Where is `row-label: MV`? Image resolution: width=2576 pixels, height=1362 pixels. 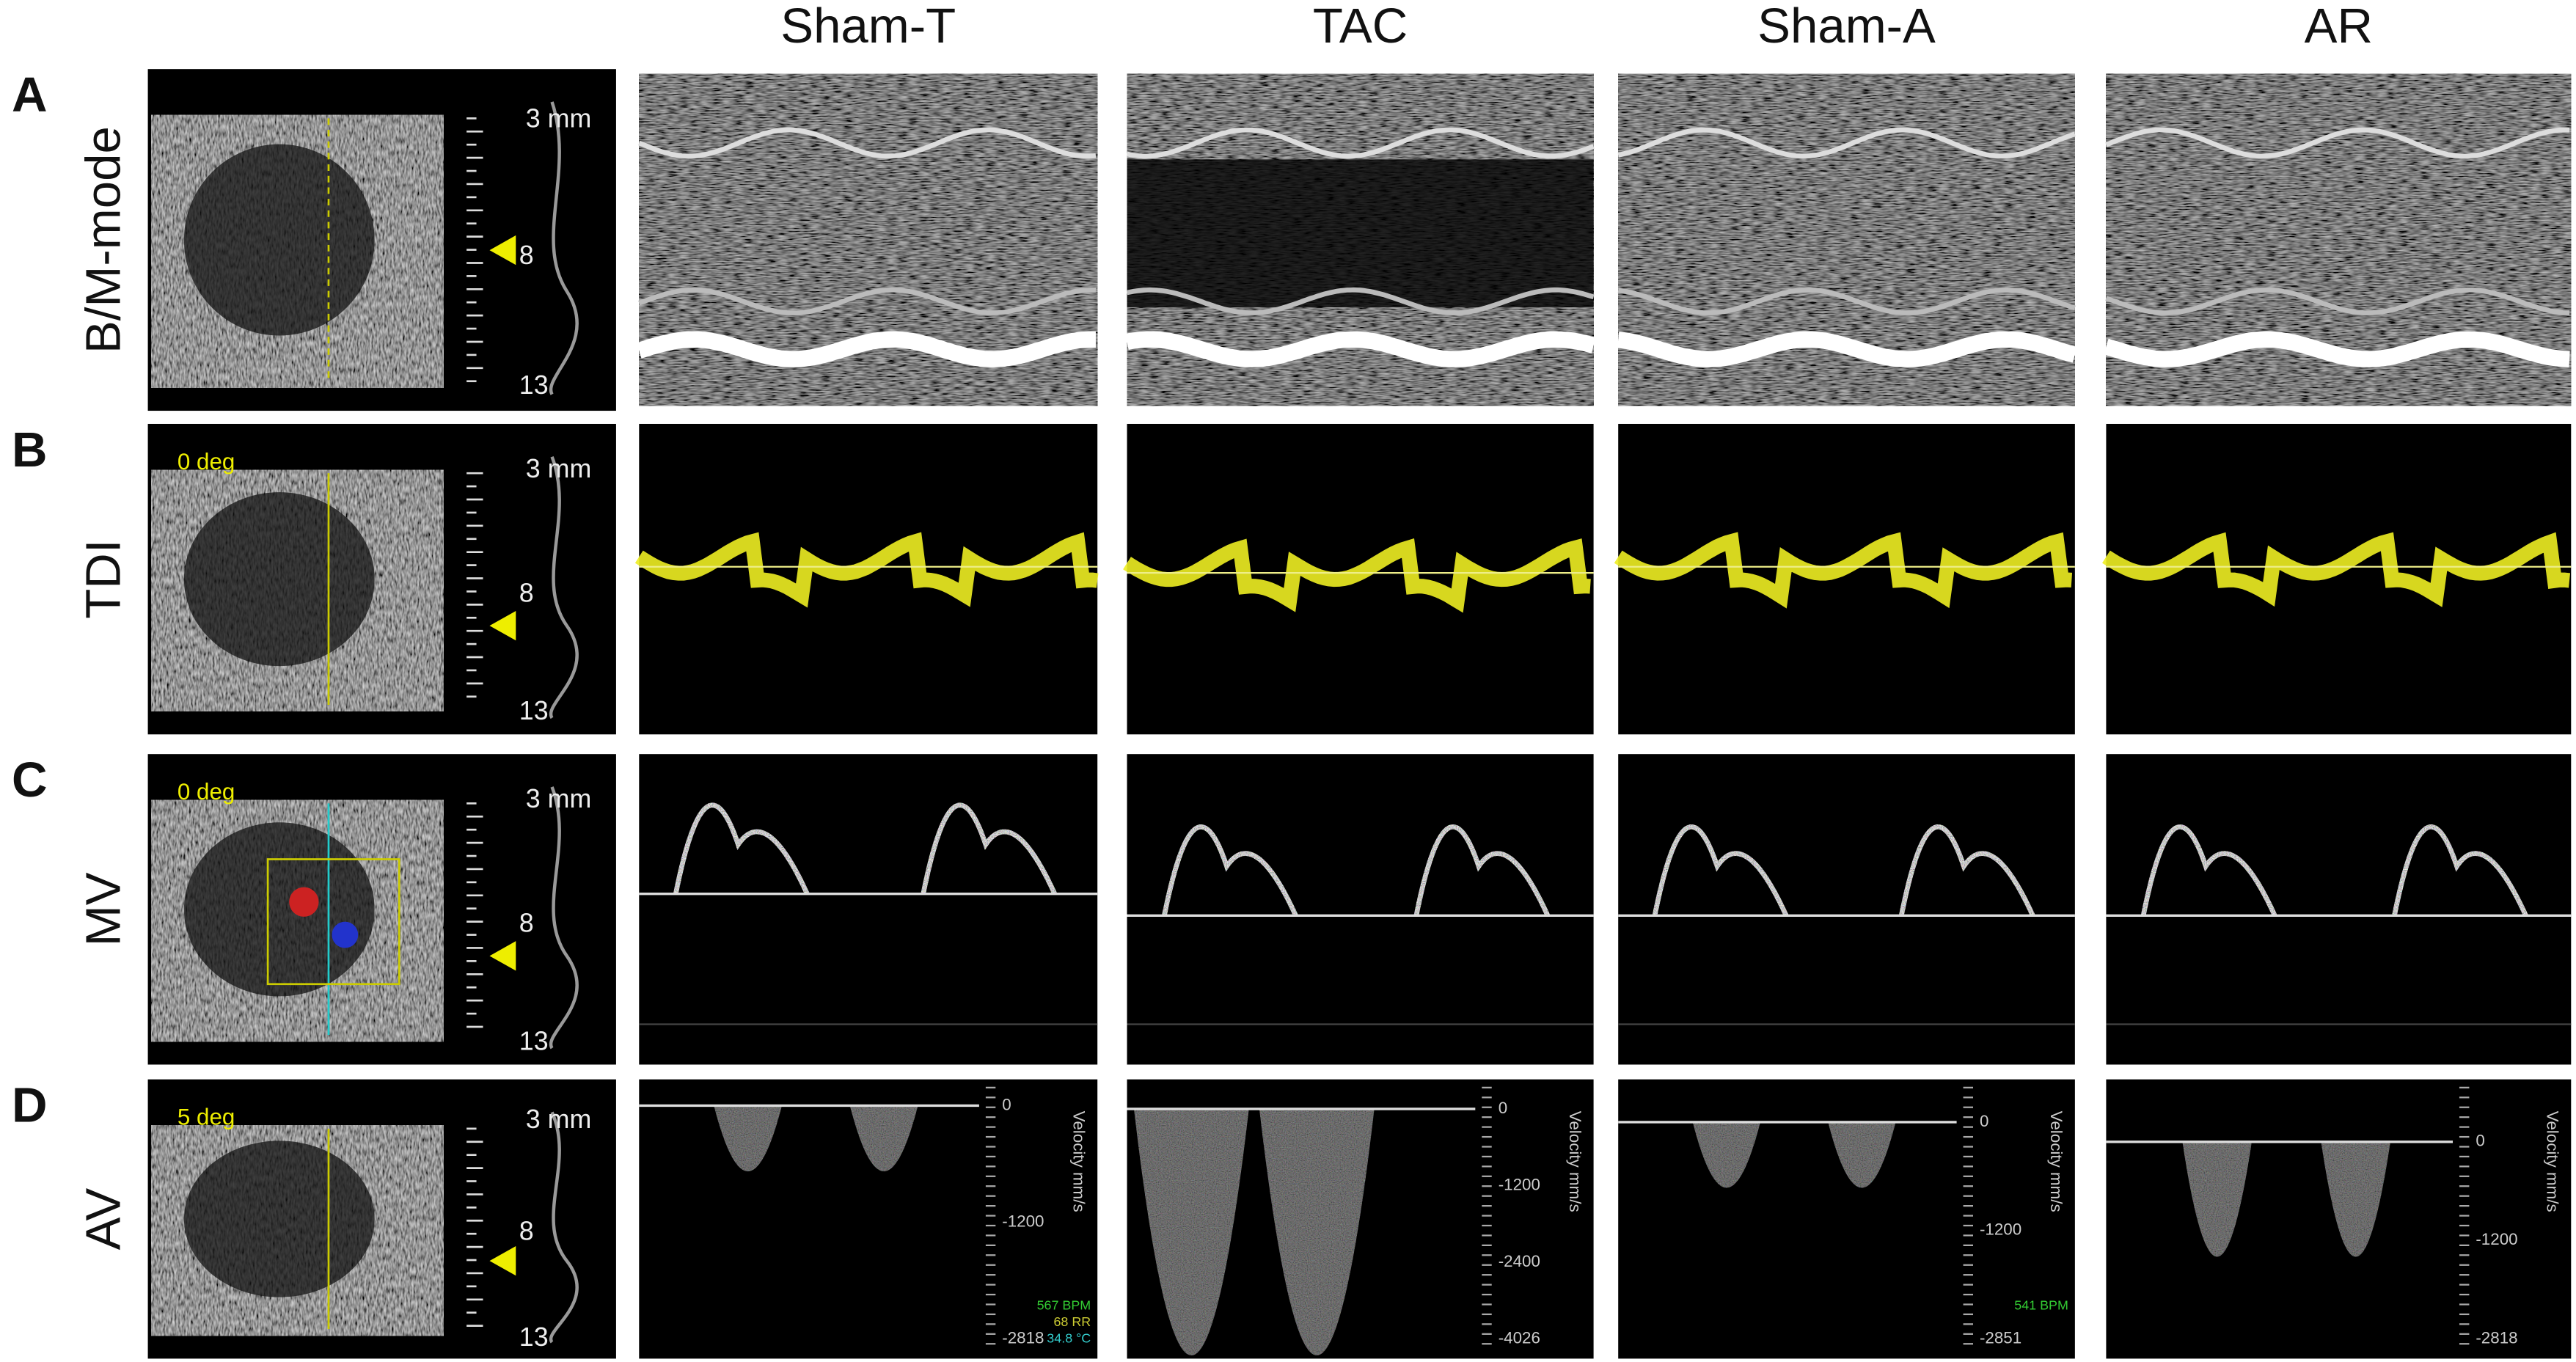 row-label: MV is located at coordinates (104, 909).